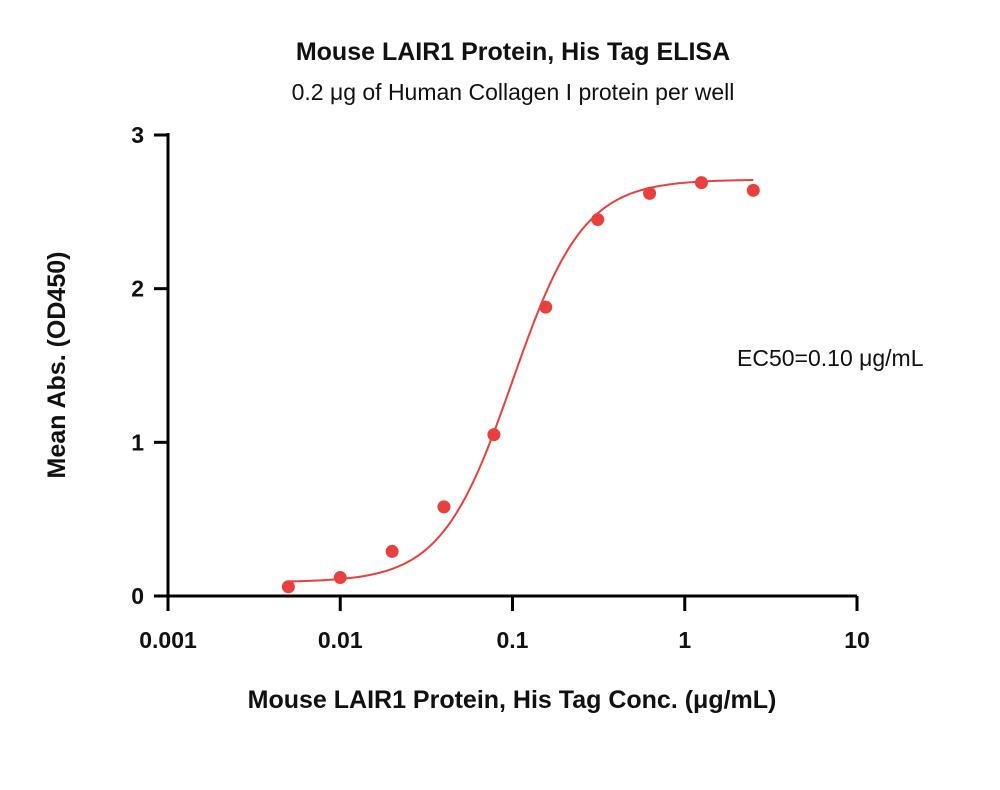 Image resolution: width=1000 pixels, height=790 pixels. I want to click on x-tick-label: 10, so click(857, 640).